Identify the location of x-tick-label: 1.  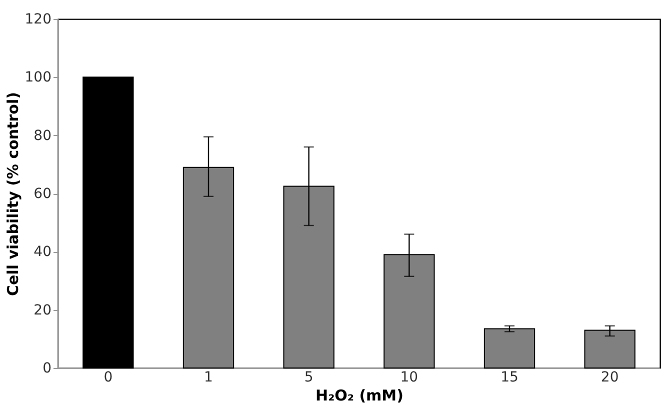
(208, 378).